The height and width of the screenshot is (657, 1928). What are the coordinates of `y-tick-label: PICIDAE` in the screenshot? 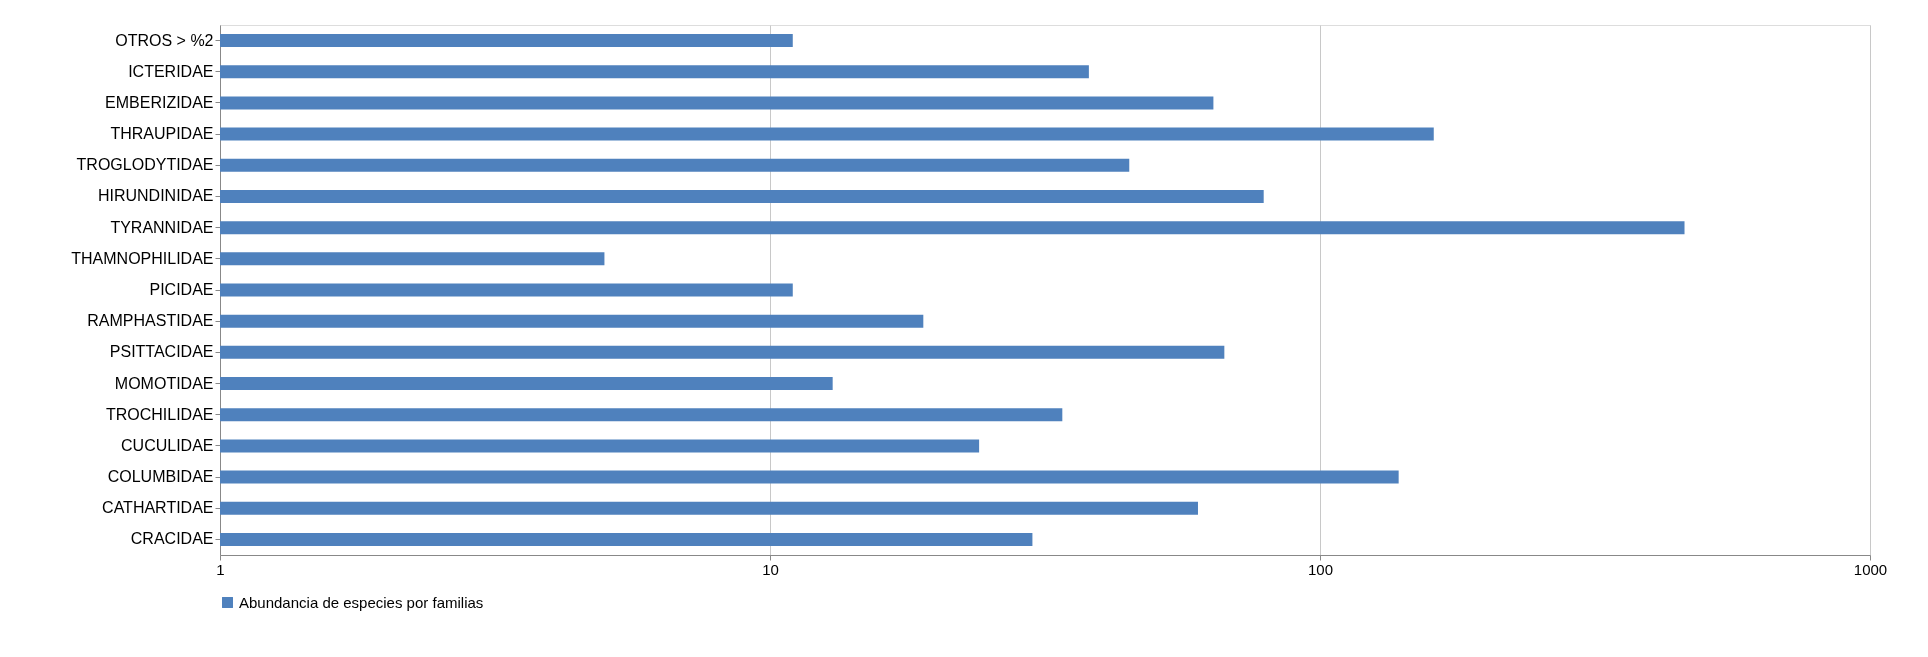 It's located at (181, 289).